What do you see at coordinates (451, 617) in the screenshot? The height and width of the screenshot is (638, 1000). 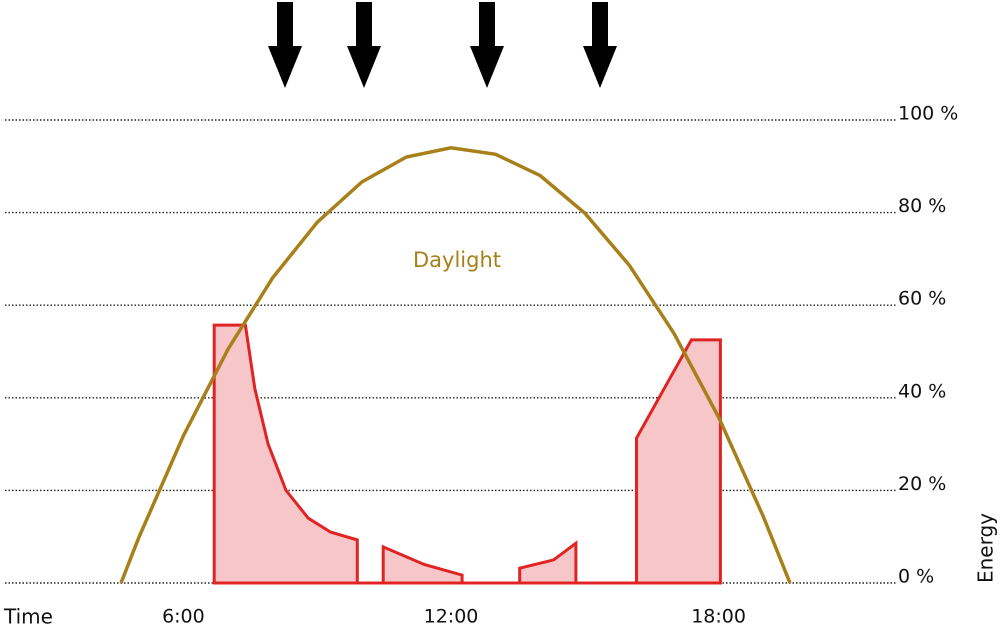 I see `x-tick-label: 12:00` at bounding box center [451, 617].